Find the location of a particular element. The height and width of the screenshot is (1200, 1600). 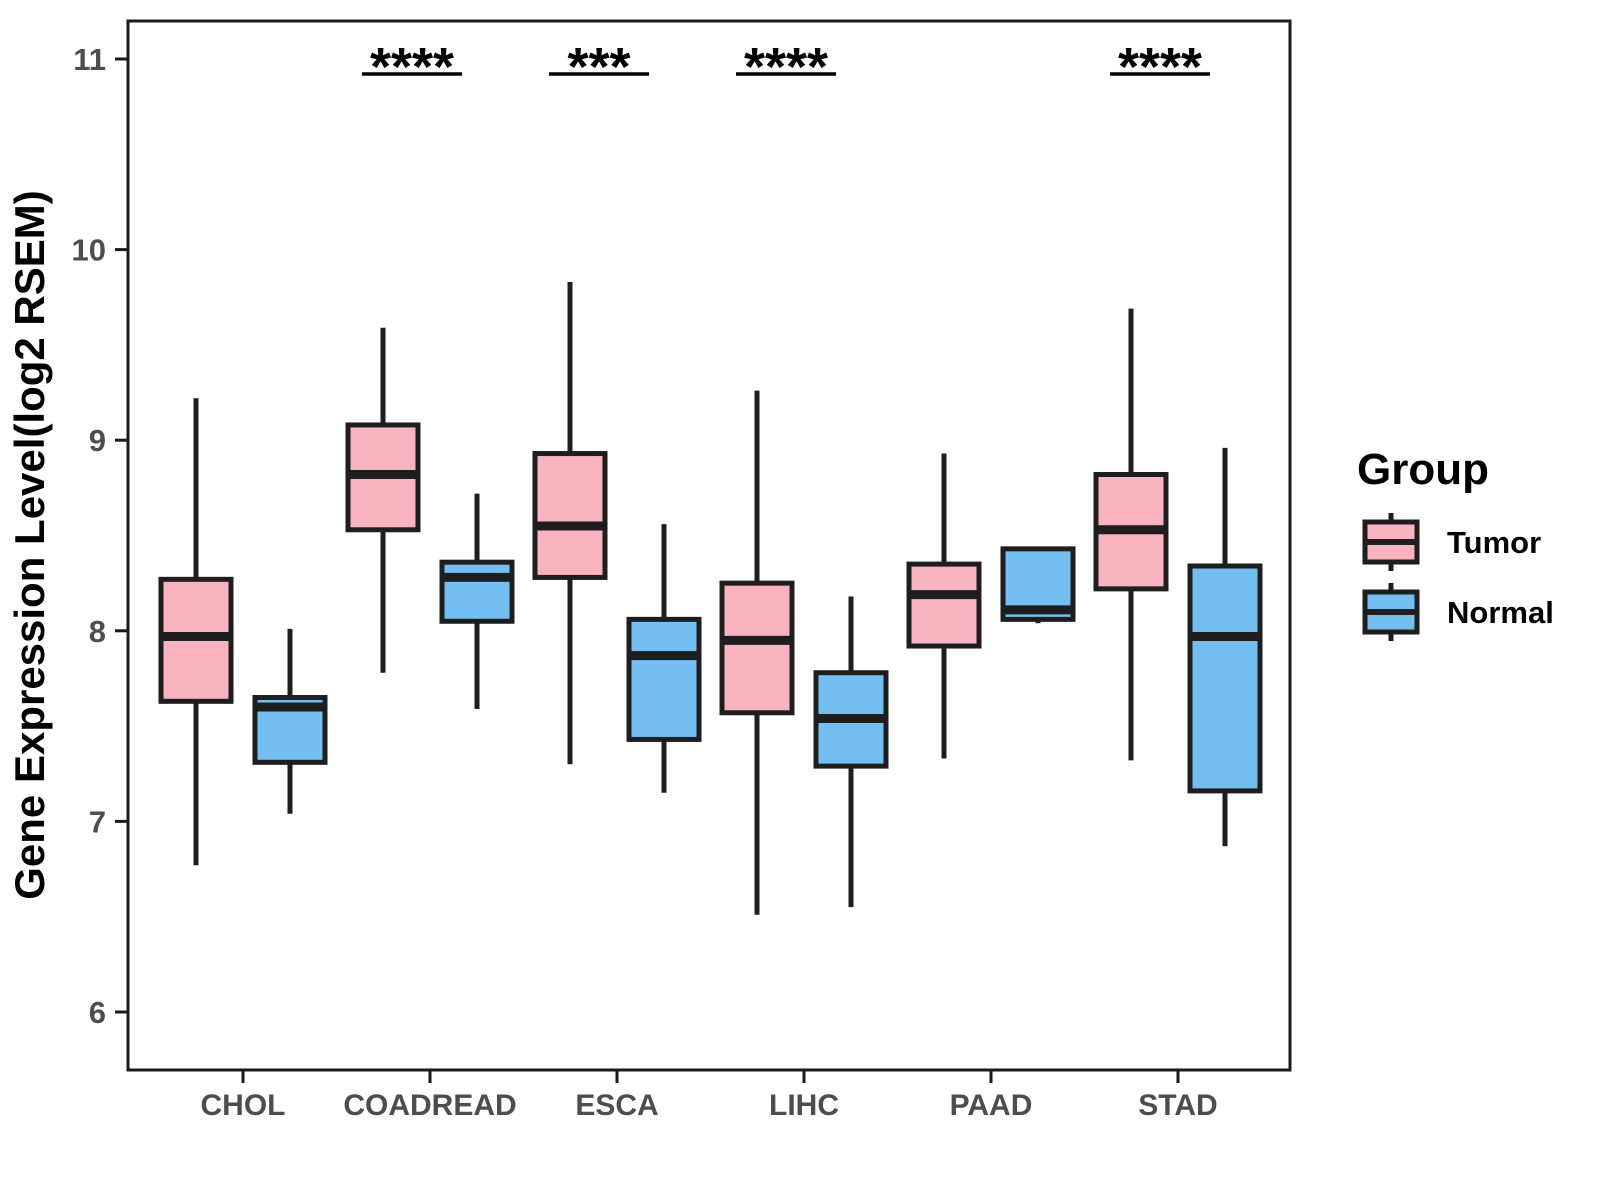

y-tick-label-6: 6 is located at coordinates (97, 1012).